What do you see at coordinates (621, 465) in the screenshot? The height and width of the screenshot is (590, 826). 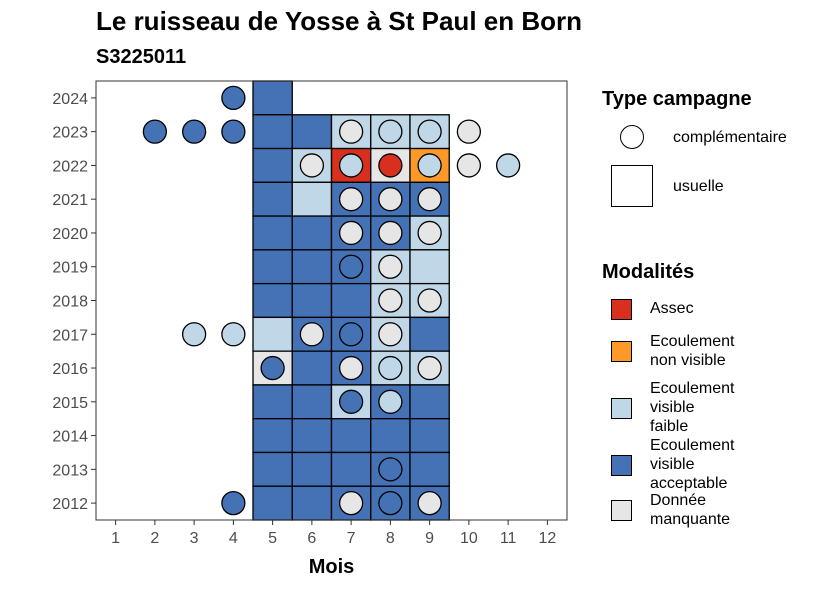 I see `legend-key-ecoulement_visible_acceptable` at bounding box center [621, 465].